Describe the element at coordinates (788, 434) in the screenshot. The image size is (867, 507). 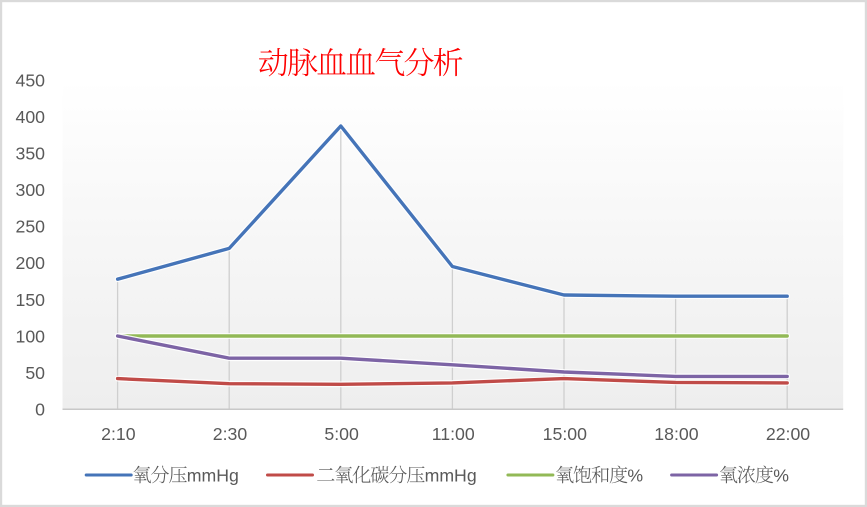
I see `svg-text: 22:00` at that location.